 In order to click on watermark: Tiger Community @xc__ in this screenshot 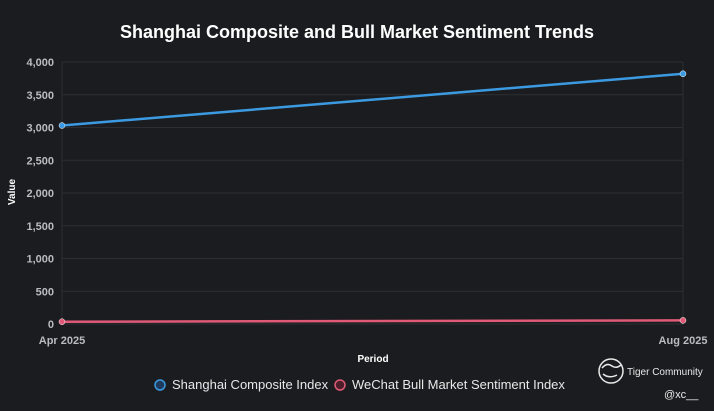, I will do `click(650, 379)`.